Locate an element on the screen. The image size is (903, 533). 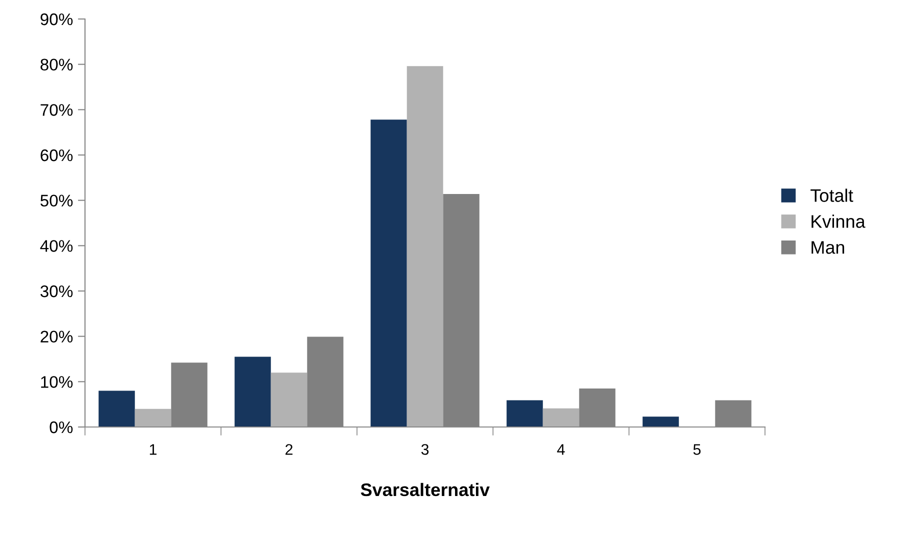
y-tick-label: 20% is located at coordinates (56, 336).